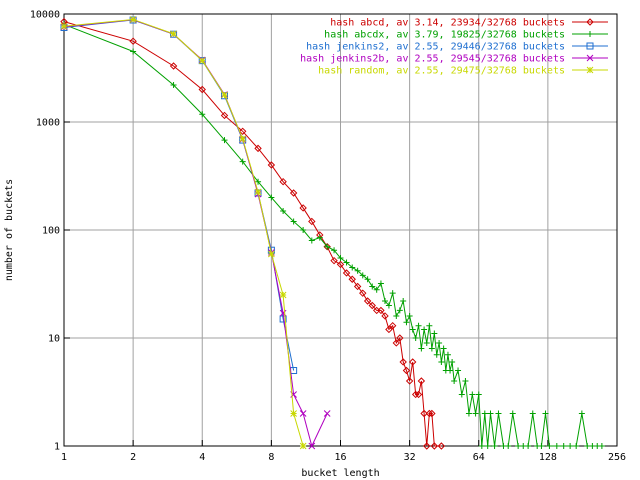 The width and height of the screenshot is (640, 480). Describe the element at coordinates (133, 457) in the screenshot. I see `x-tick-label: 2` at that location.